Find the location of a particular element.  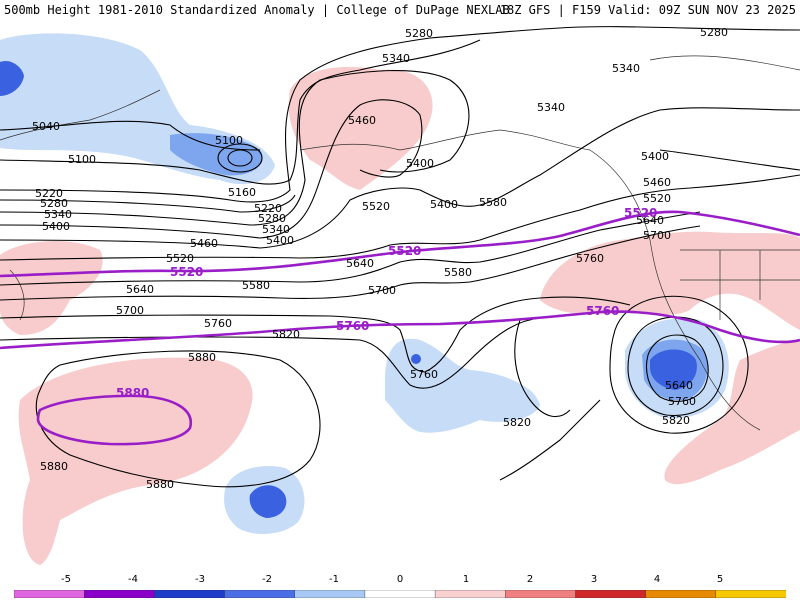

colorbar-tick: 2 is located at coordinates (530, 579).